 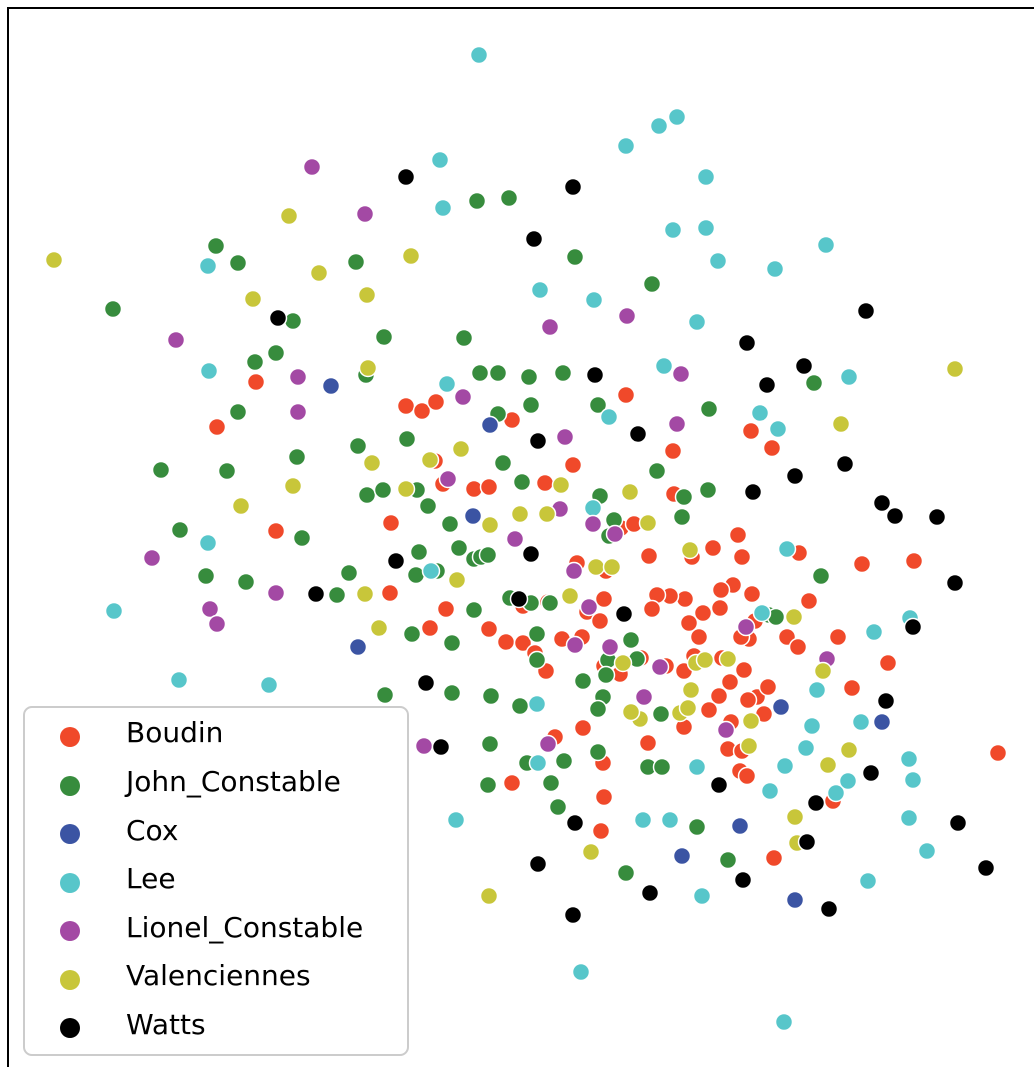 I want to click on legend-entry-lionel-constable: Lionel_Constable, so click(x=211, y=927).